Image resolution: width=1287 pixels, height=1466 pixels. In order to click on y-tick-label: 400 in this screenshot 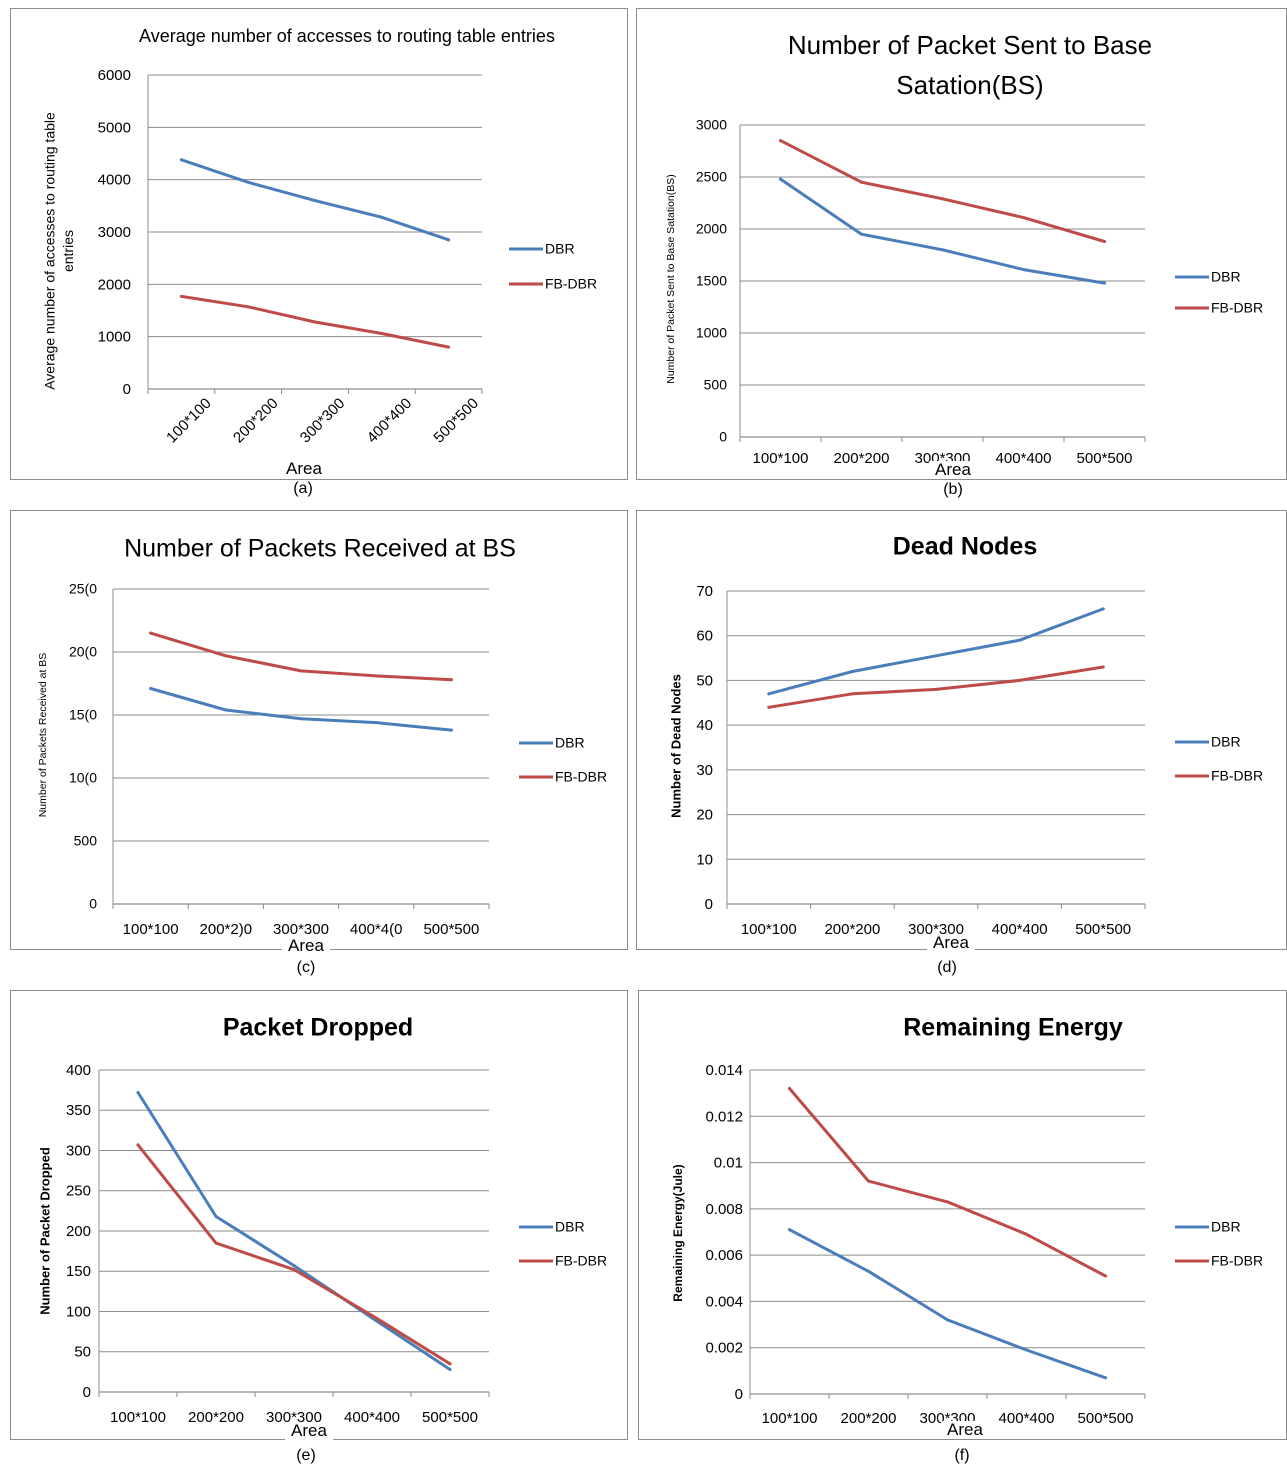, I will do `click(78, 1070)`.